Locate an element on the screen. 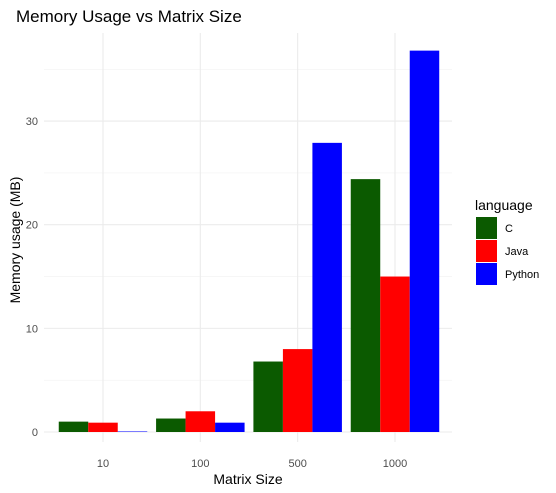  y-tick-labels: 0 10 20 30 is located at coordinates (32, 277).